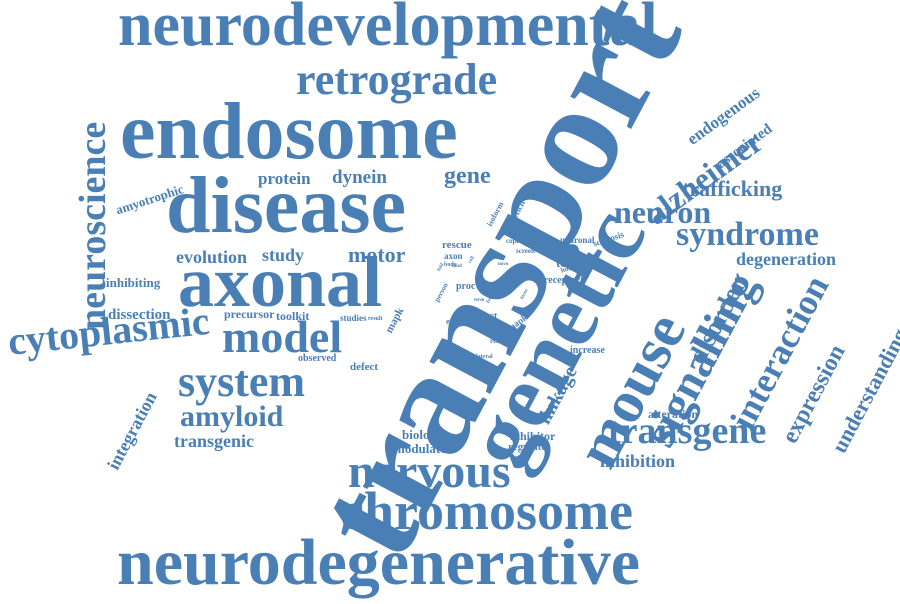  I want to click on word-alteration: alteration, so click(673, 414).